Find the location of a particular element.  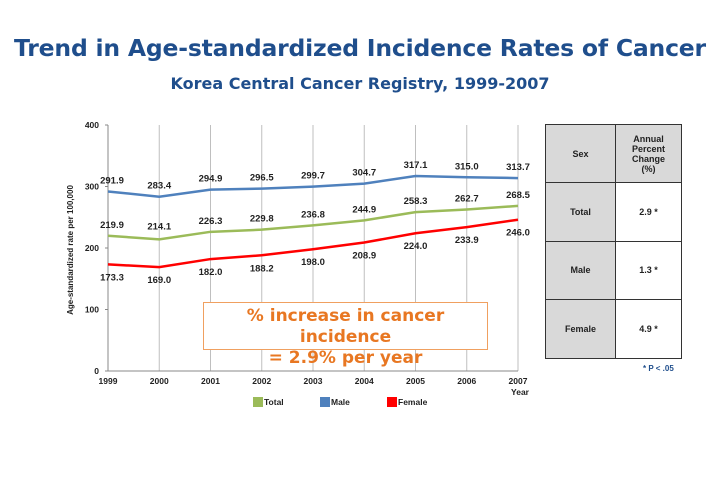

row-apc: 2.9 * is located at coordinates (648, 212).